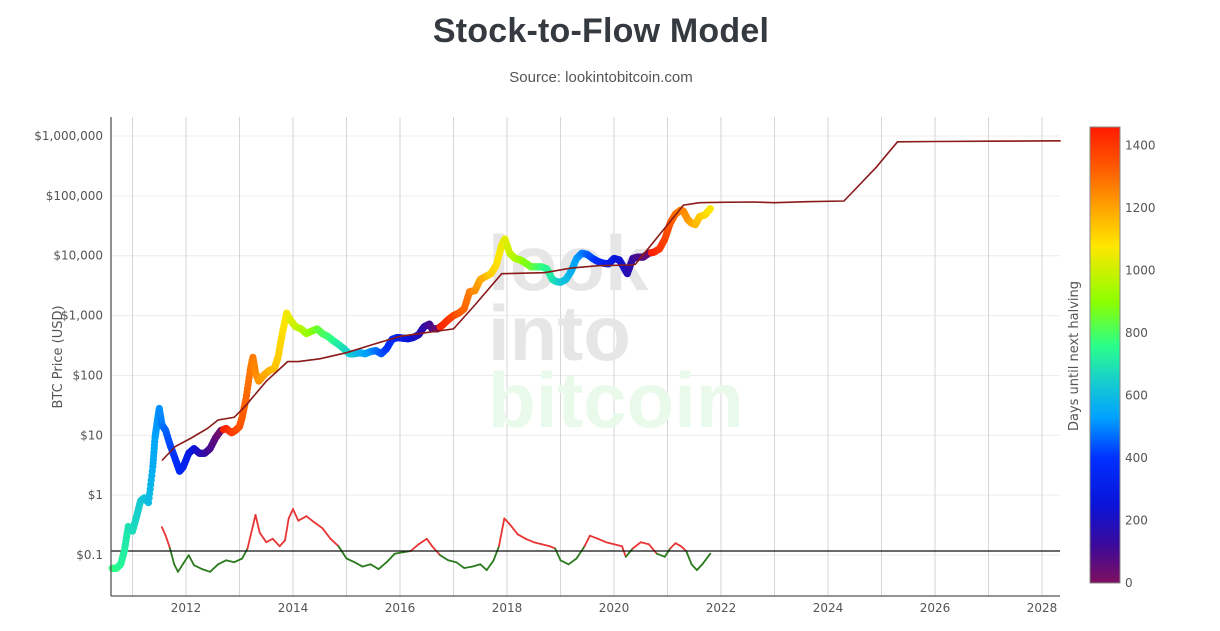 The width and height of the screenshot is (1220, 631). What do you see at coordinates (68, 136) in the screenshot?
I see `y-tick-label: $1,000,000` at bounding box center [68, 136].